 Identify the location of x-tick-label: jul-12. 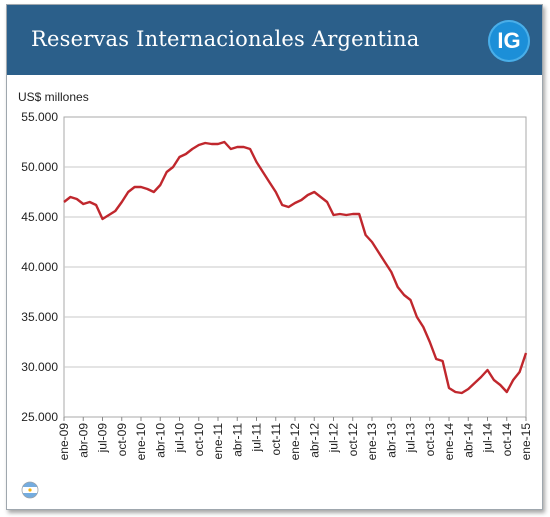
(334, 438).